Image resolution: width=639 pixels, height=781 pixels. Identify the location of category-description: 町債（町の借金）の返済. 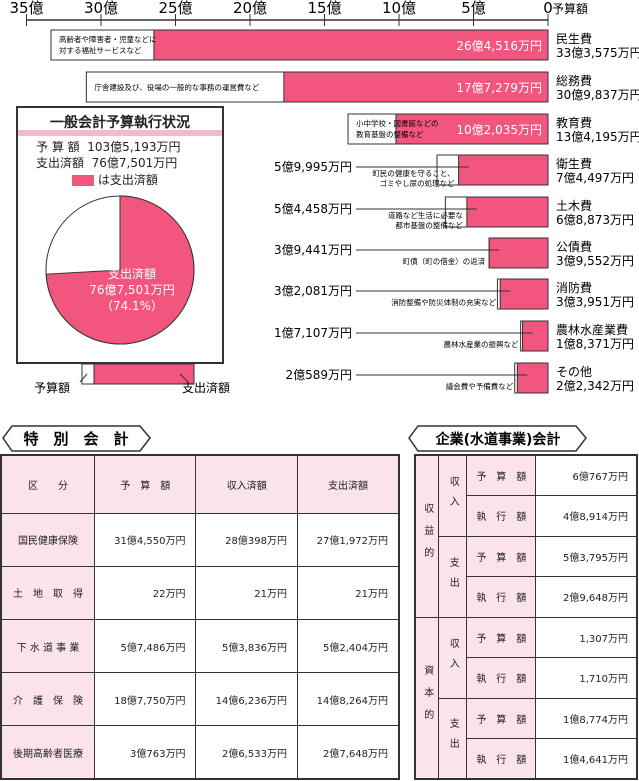
(444, 261).